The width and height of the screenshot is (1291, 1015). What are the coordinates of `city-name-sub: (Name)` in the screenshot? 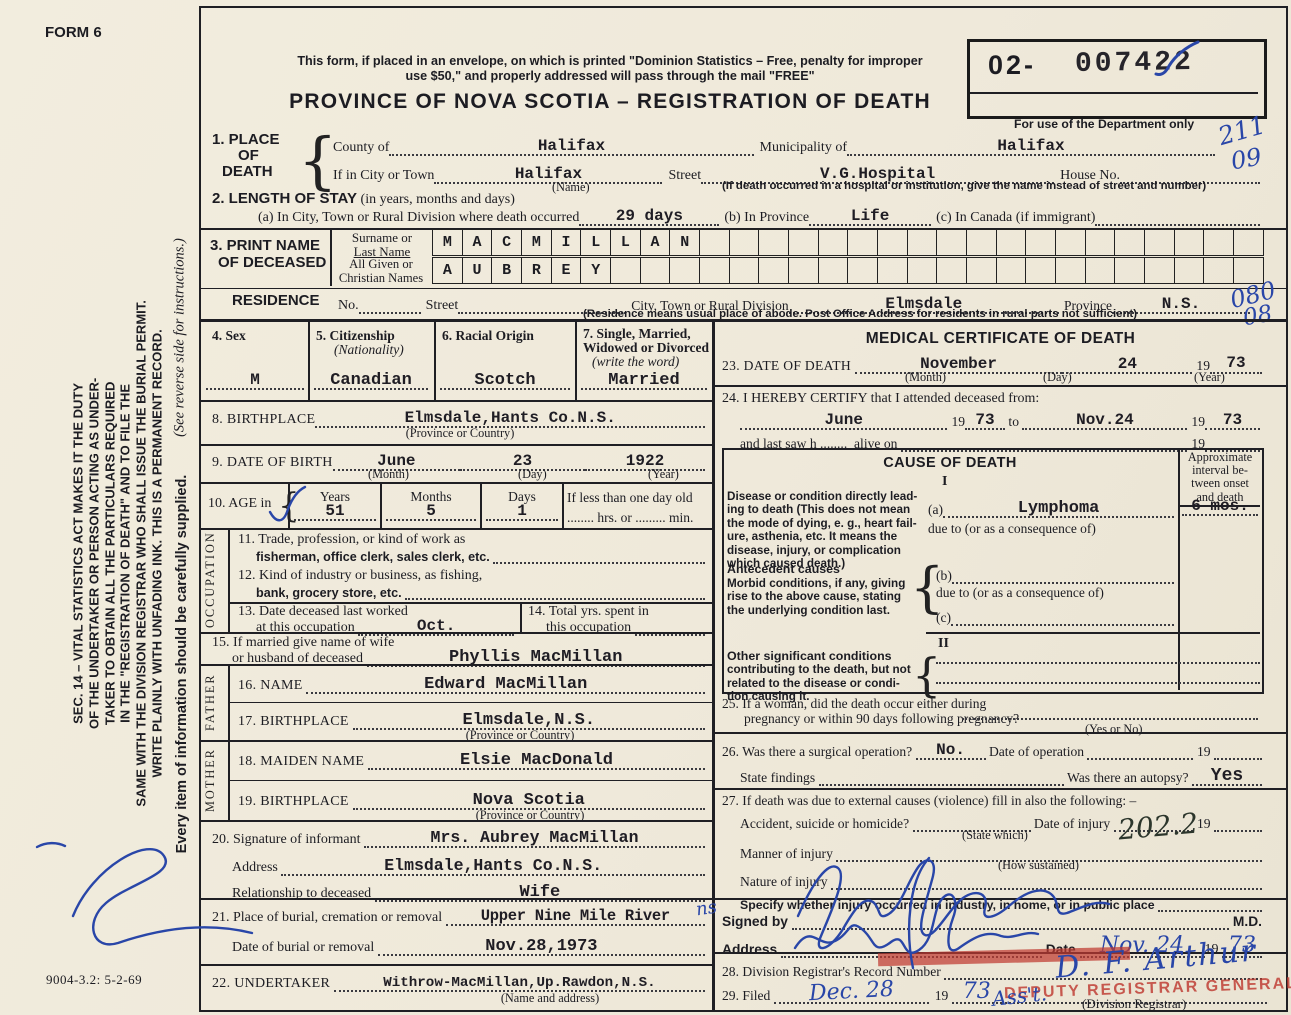 It's located at (571, 187).